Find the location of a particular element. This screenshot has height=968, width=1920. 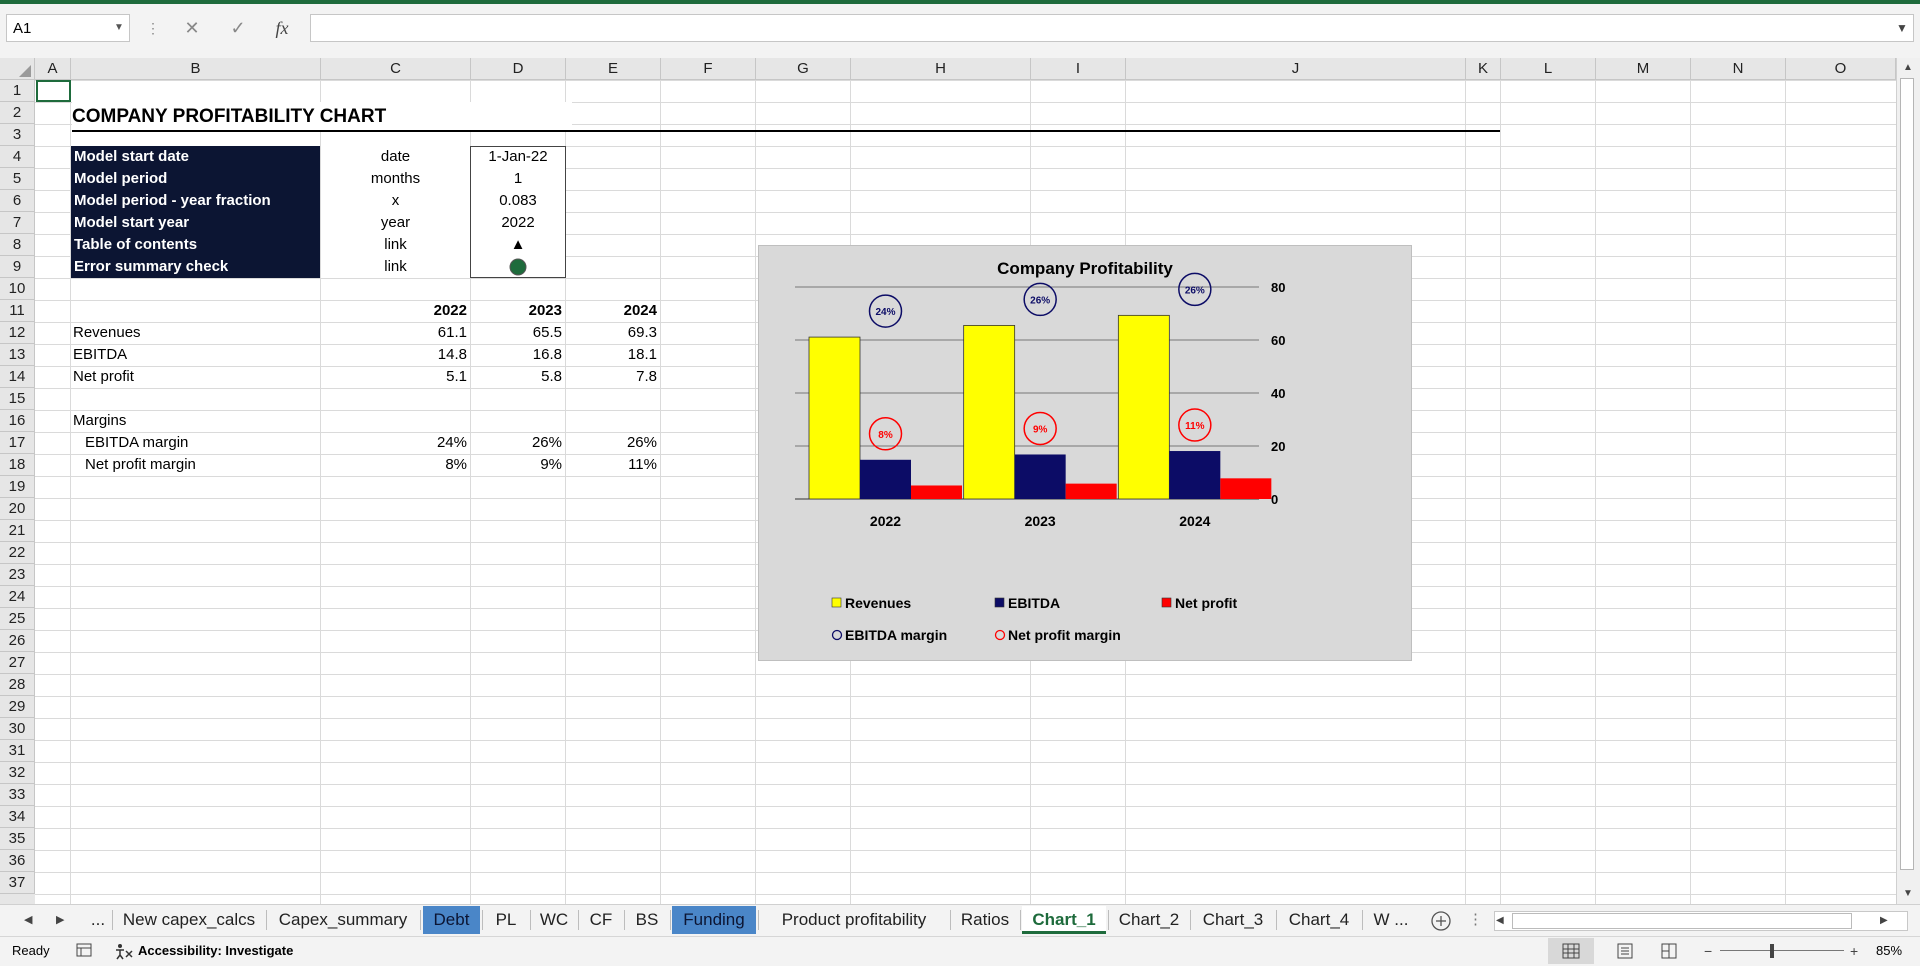

active-cell-selection is located at coordinates (53, 91).